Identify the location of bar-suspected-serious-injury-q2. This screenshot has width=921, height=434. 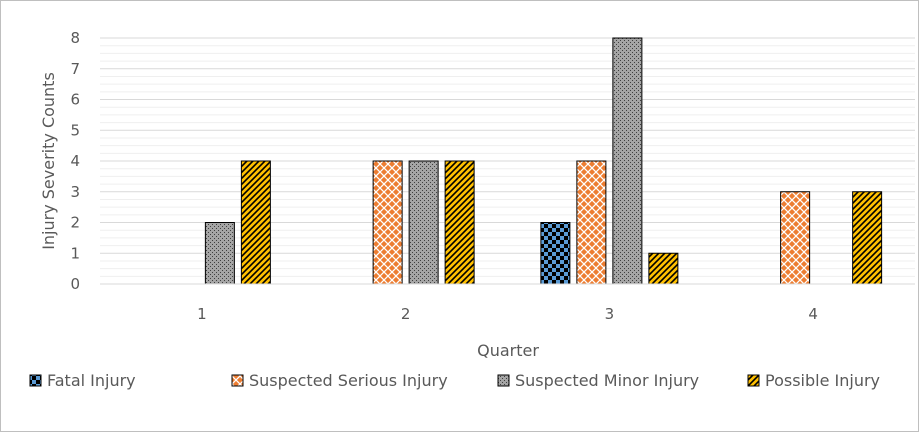
(387, 222).